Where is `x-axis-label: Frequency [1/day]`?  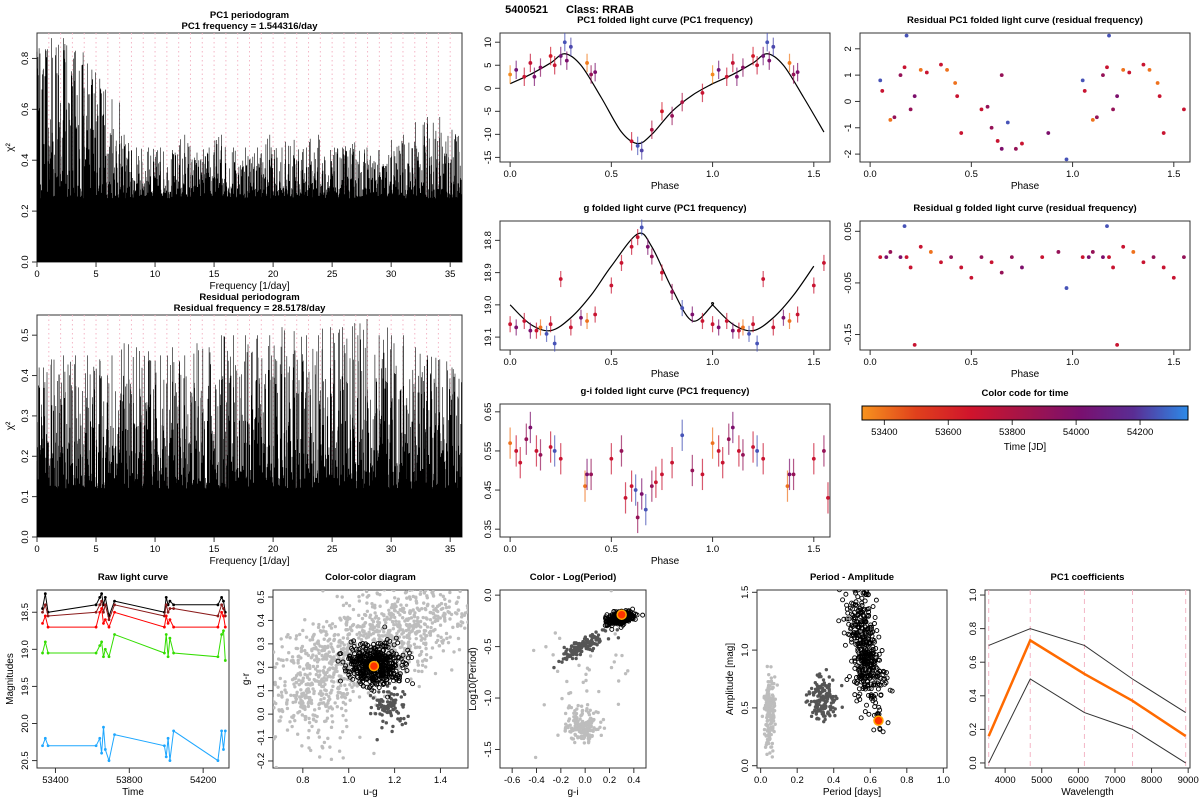 x-axis-label: Frequency [1/day] is located at coordinates (249, 286).